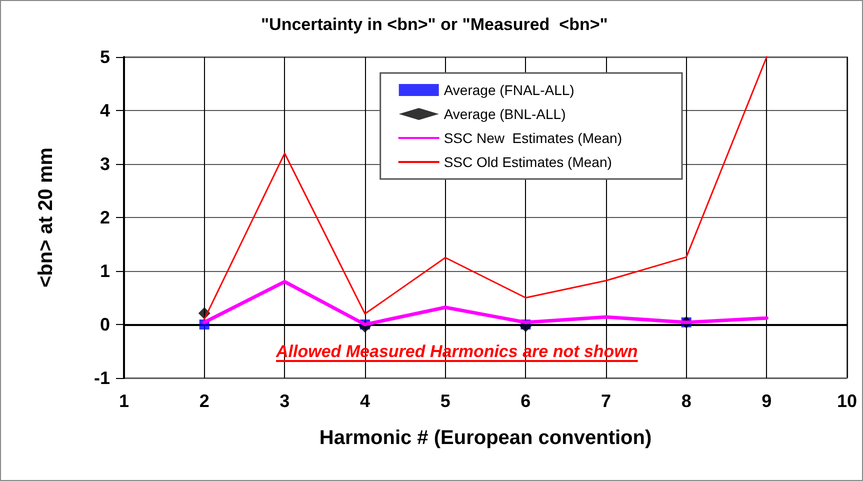 The width and height of the screenshot is (863, 481). What do you see at coordinates (105, 164) in the screenshot?
I see `y-tick-label: 3` at bounding box center [105, 164].